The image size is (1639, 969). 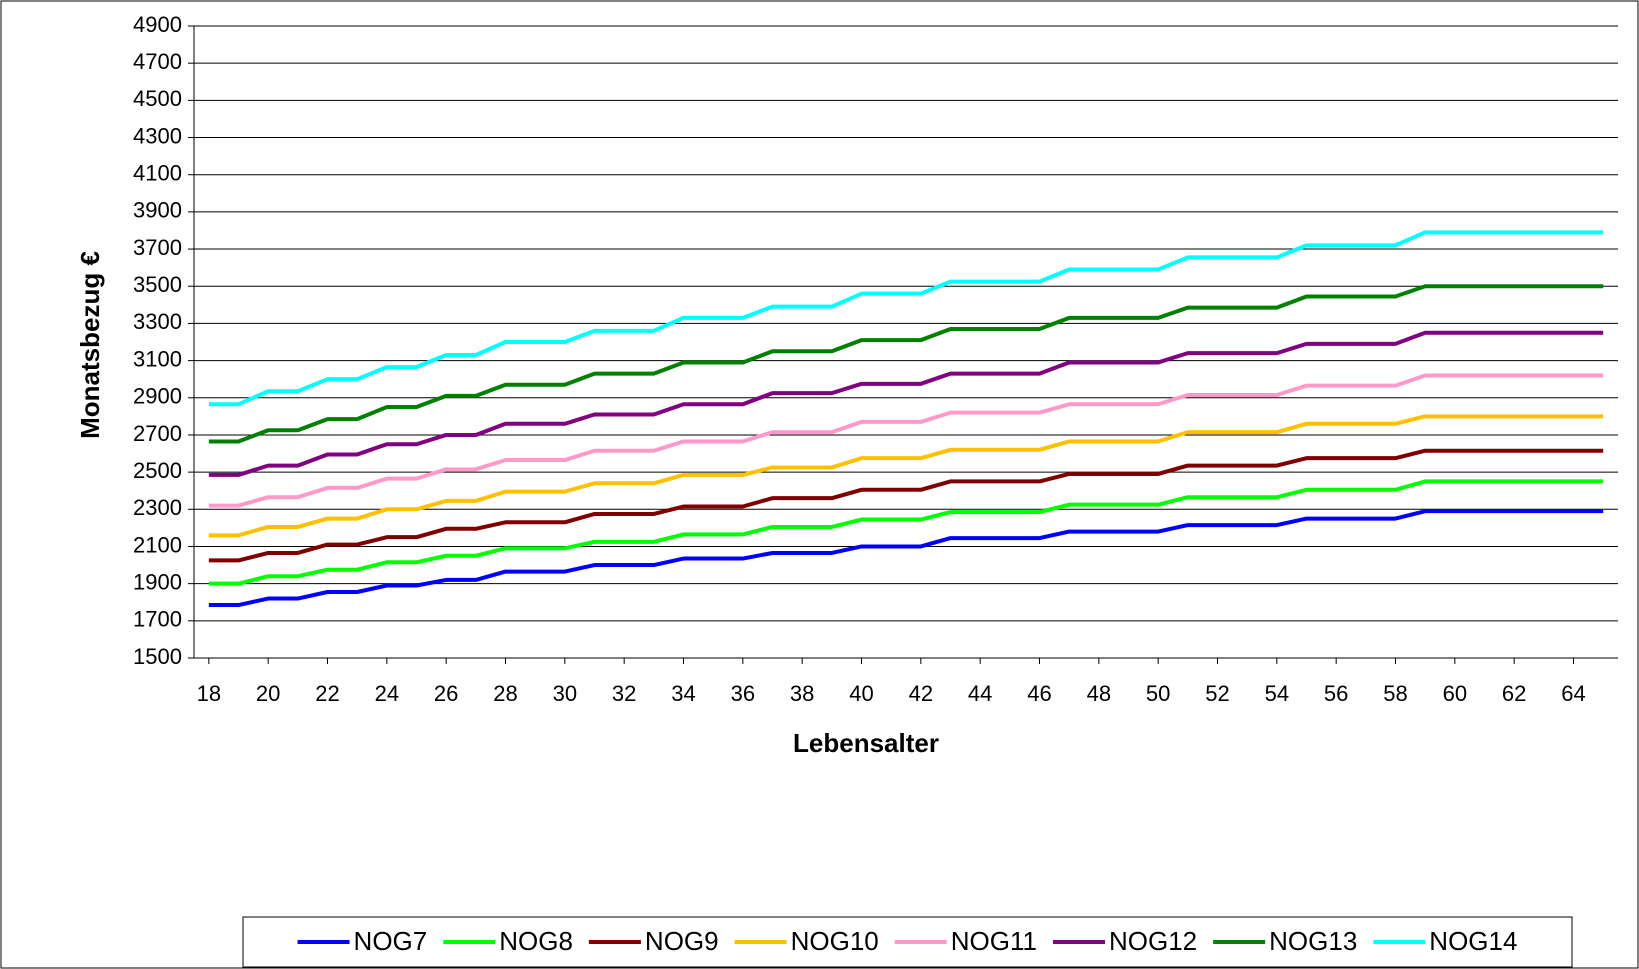 What do you see at coordinates (209, 693) in the screenshot?
I see `x-tick-label: 18` at bounding box center [209, 693].